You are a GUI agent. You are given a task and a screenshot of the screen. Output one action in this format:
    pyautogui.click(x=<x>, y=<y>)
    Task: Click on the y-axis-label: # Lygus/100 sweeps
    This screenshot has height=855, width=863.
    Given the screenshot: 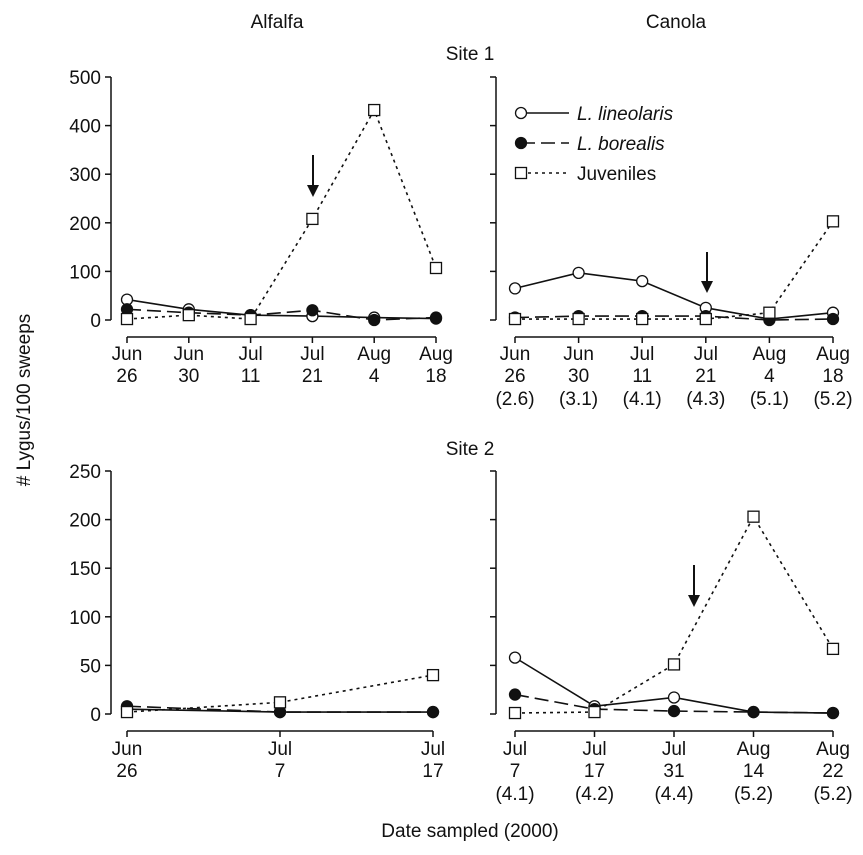 What is the action you would take?
    pyautogui.click(x=24, y=400)
    